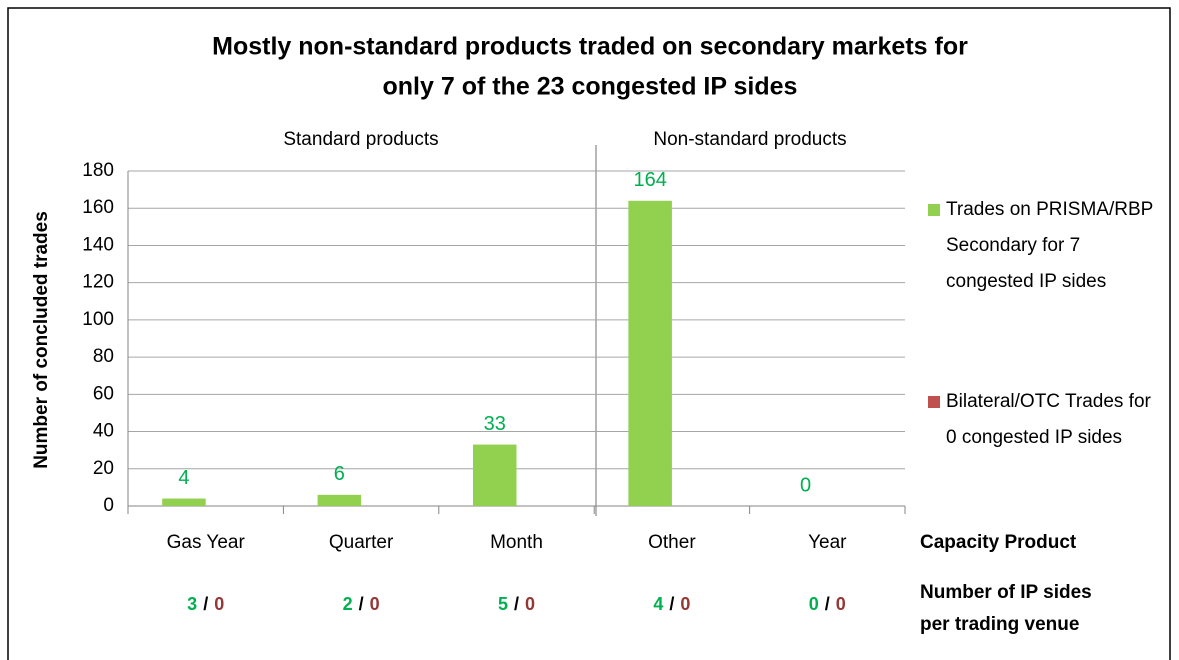  I want to click on ip-sides: 4 / 0, so click(671, 604).